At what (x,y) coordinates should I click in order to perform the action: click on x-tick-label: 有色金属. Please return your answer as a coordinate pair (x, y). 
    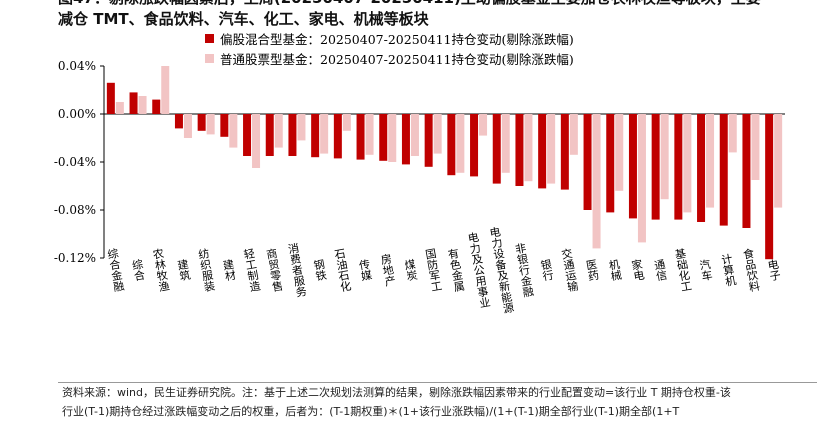
    Looking at the image, I should click on (455, 270).